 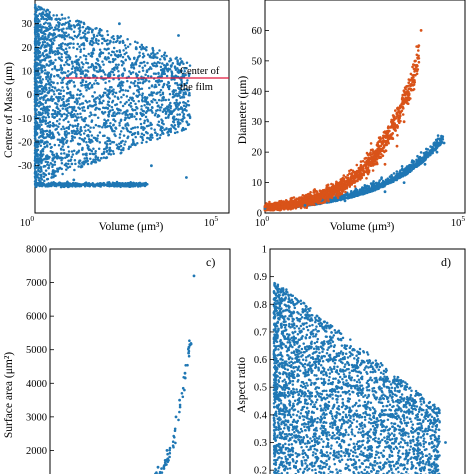 What do you see at coordinates (354, 120) in the screenshot?
I see `panel-b-points` at bounding box center [354, 120].